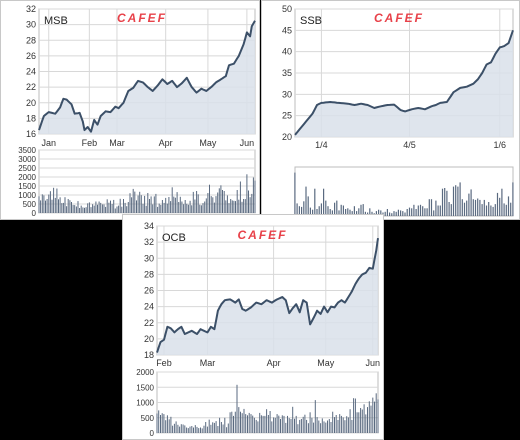 The height and width of the screenshot is (440, 520). I want to click on ocb-y-tick-label: 28, so click(149, 274).